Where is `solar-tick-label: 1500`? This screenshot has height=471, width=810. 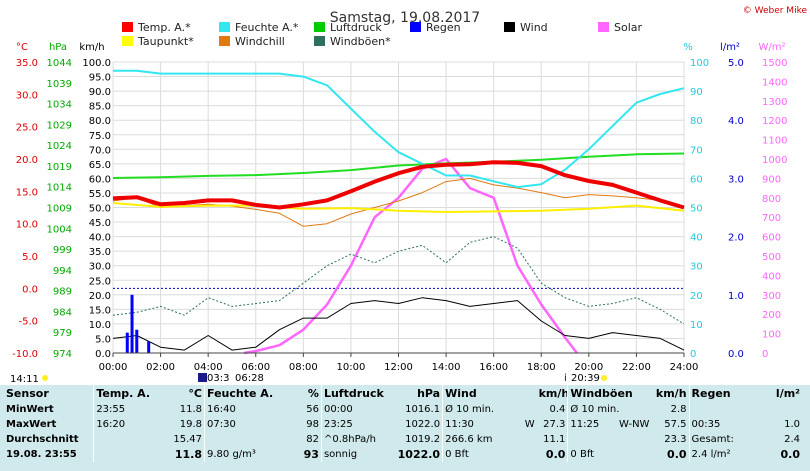 solar-tick-label: 1500 is located at coordinates (774, 63).